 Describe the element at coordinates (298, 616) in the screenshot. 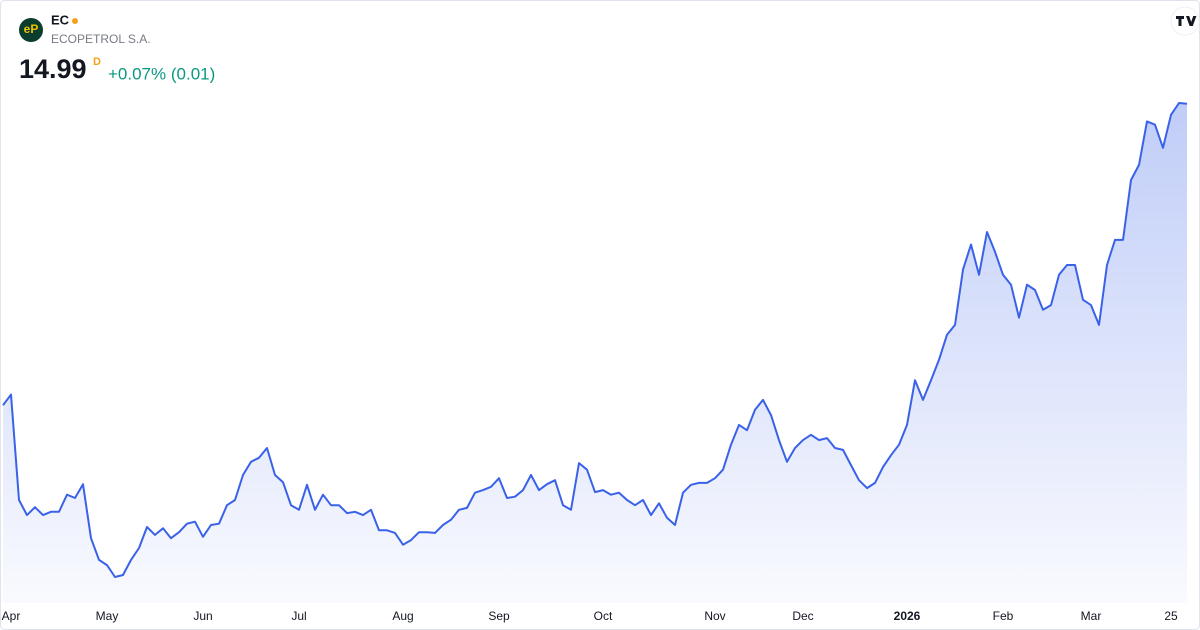

I see `x-tick-label: Jul` at that location.